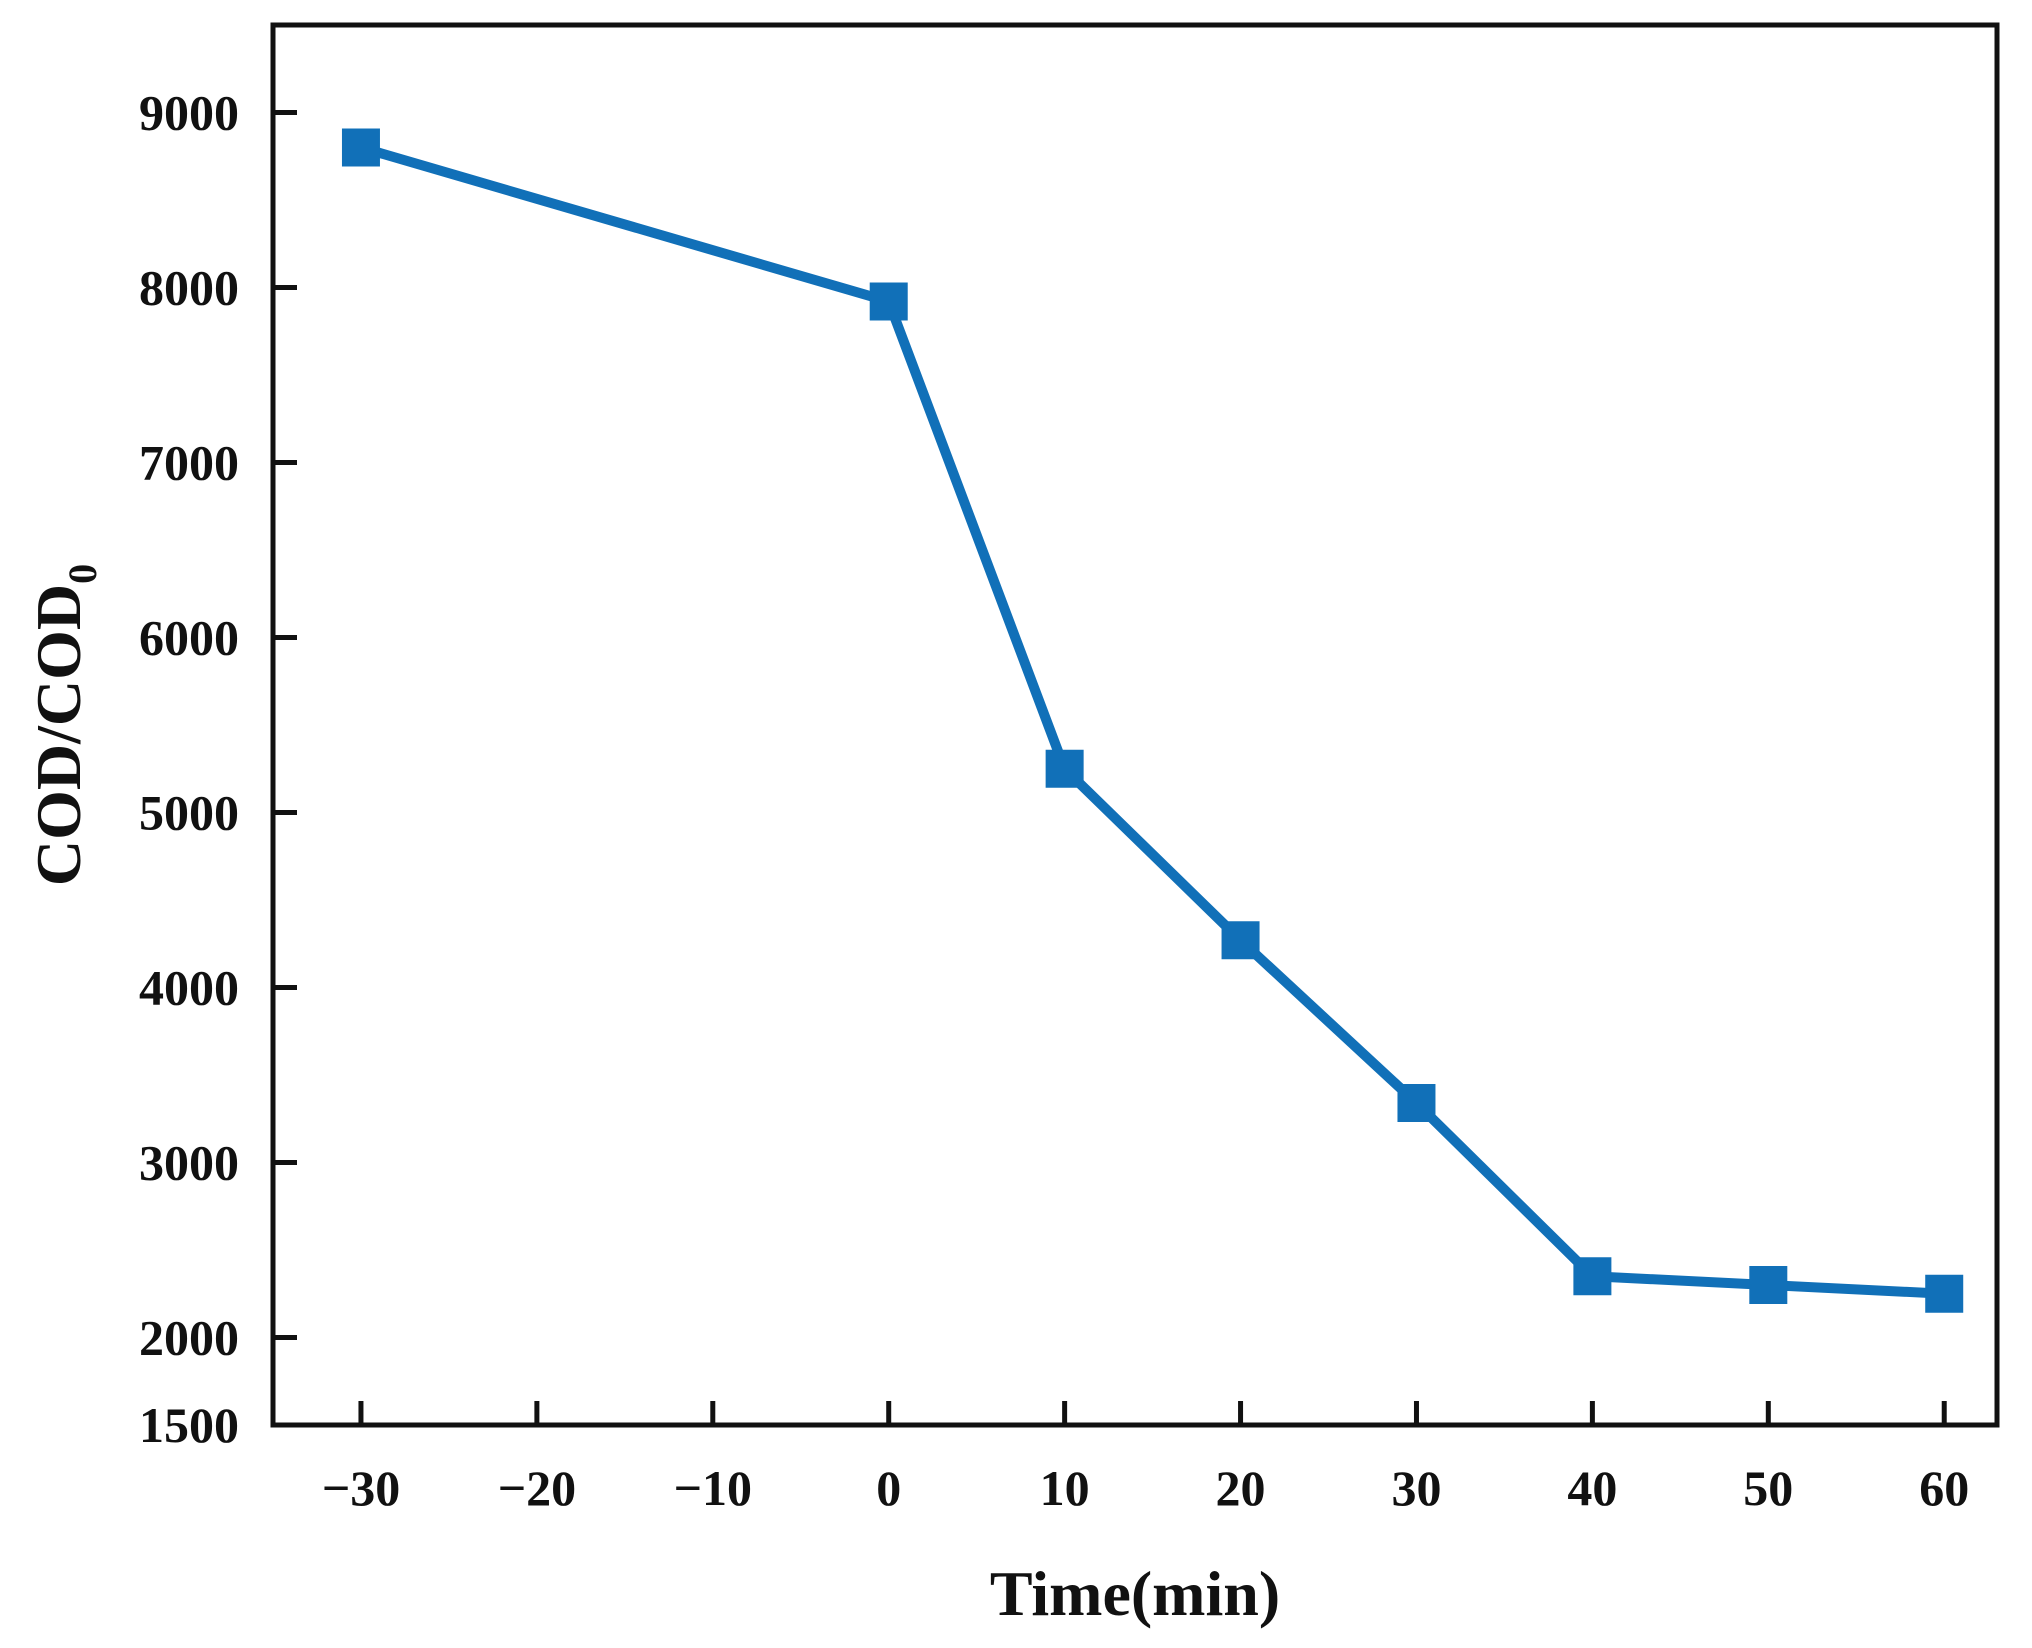 The height and width of the screenshot is (1648, 2032). I want to click on x-axis-title: Time(min), so click(1135, 1593).